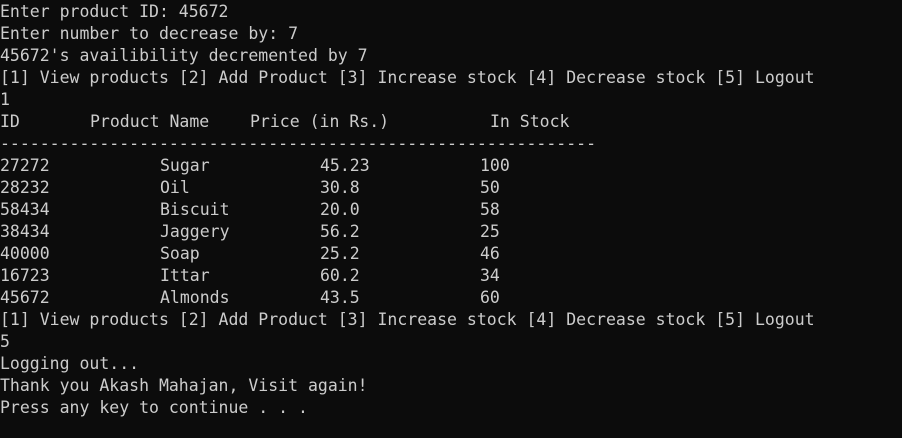  Describe the element at coordinates (490, 297) in the screenshot. I see `row-stock: 60` at that location.